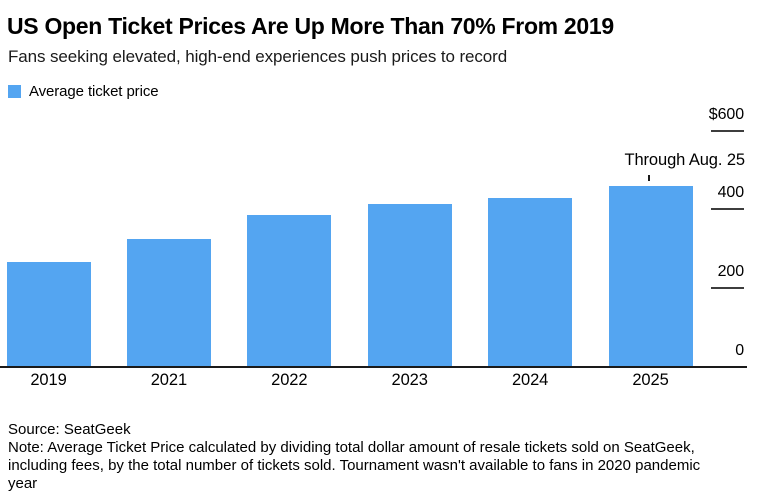  Describe the element at coordinates (409, 285) in the screenshot. I see `bar-2023` at that location.